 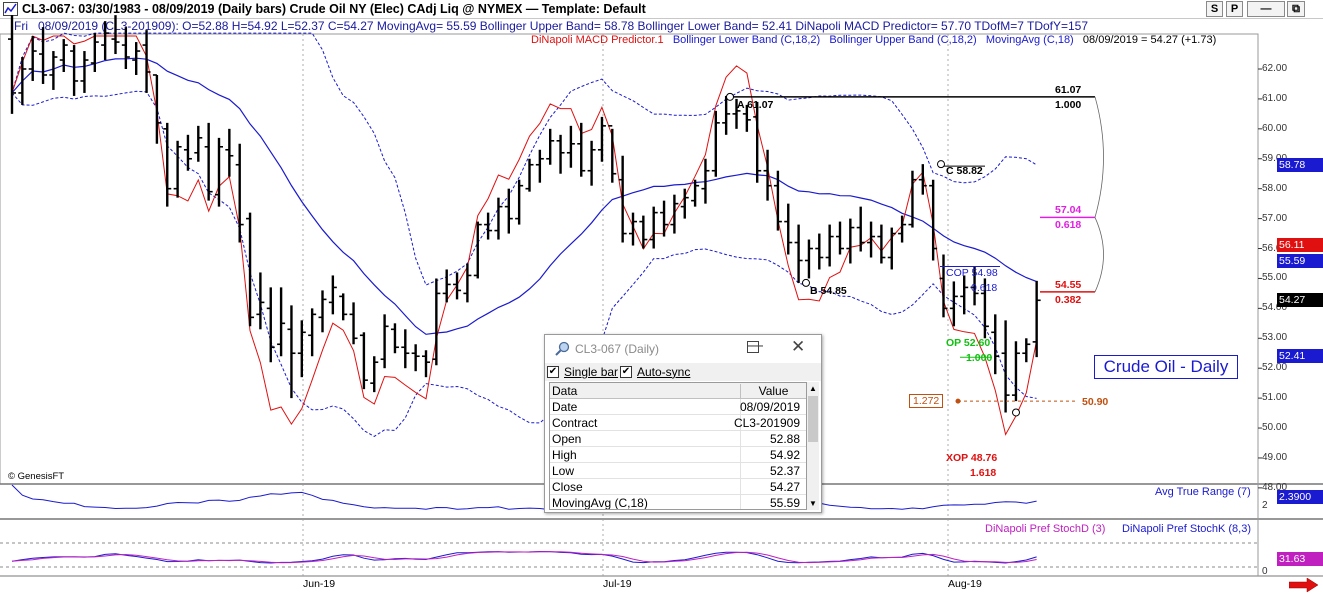 I want to click on dw-maximize-icon, so click(x=753, y=347).